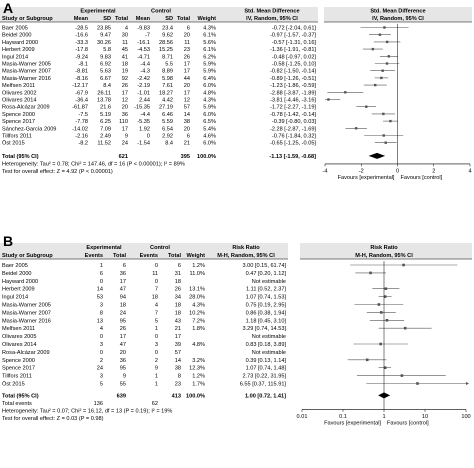 The width and height of the screenshot is (474, 468). What do you see at coordinates (13, 384) in the screenshot?
I see `study-name: Öst 2015` at bounding box center [13, 384].